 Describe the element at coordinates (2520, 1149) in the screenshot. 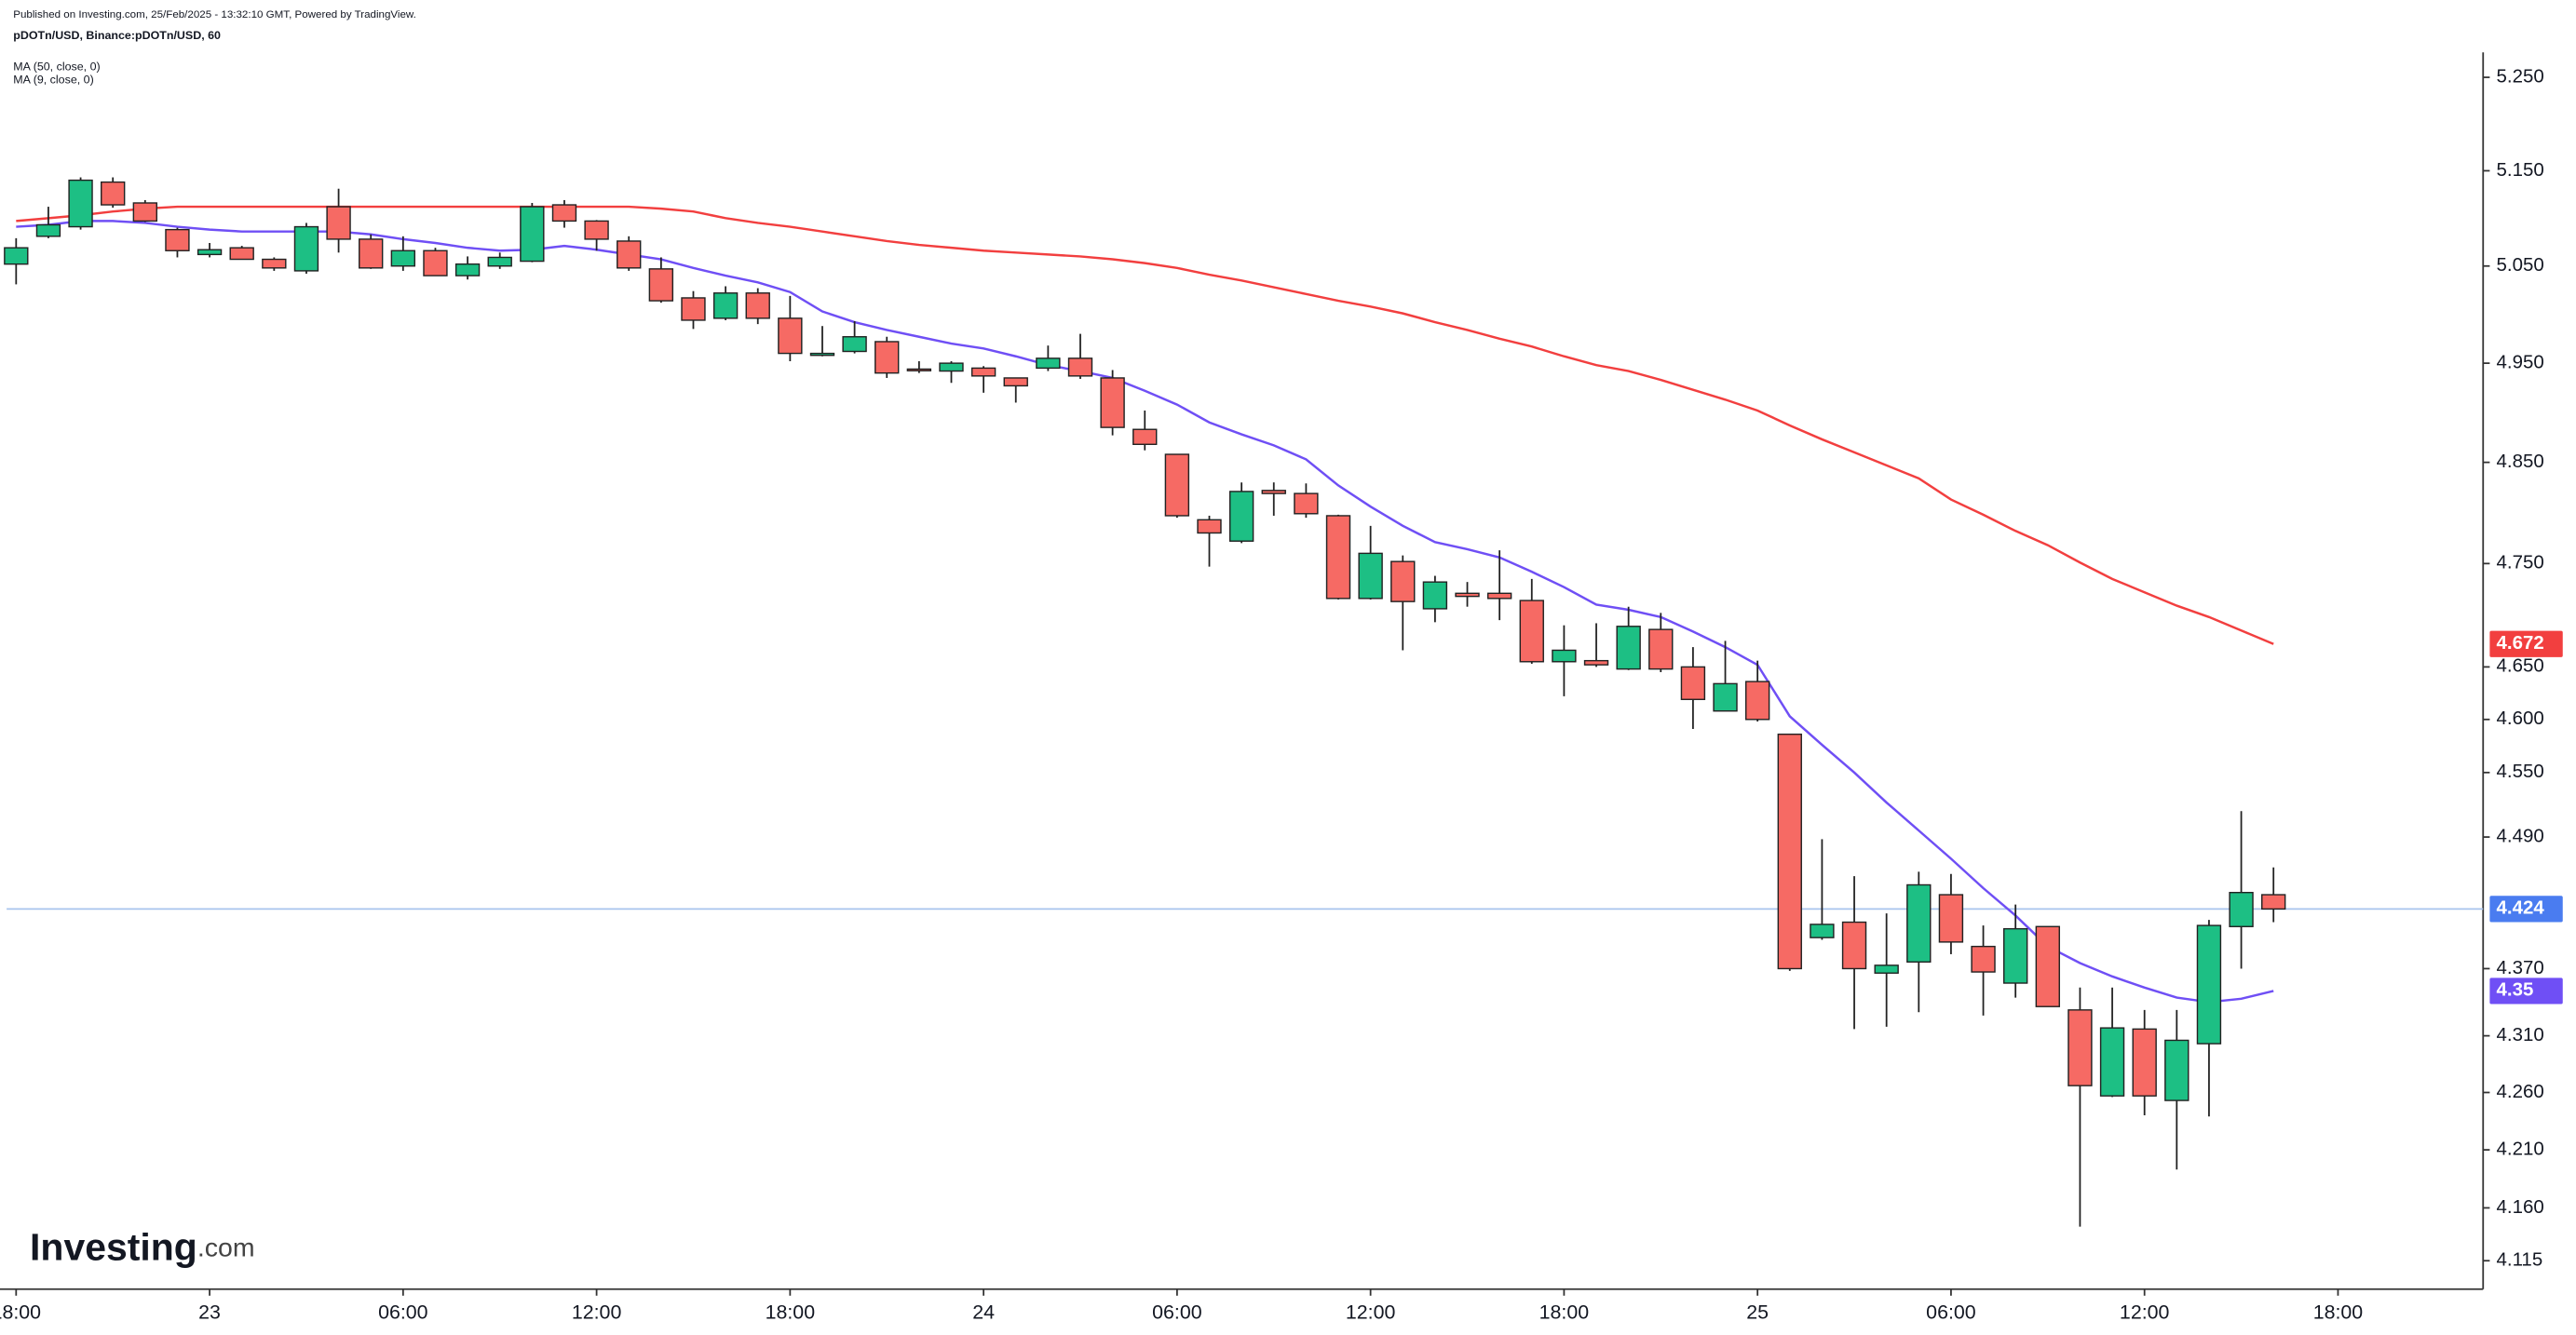

I see `y-tick-label: 4.210` at that location.